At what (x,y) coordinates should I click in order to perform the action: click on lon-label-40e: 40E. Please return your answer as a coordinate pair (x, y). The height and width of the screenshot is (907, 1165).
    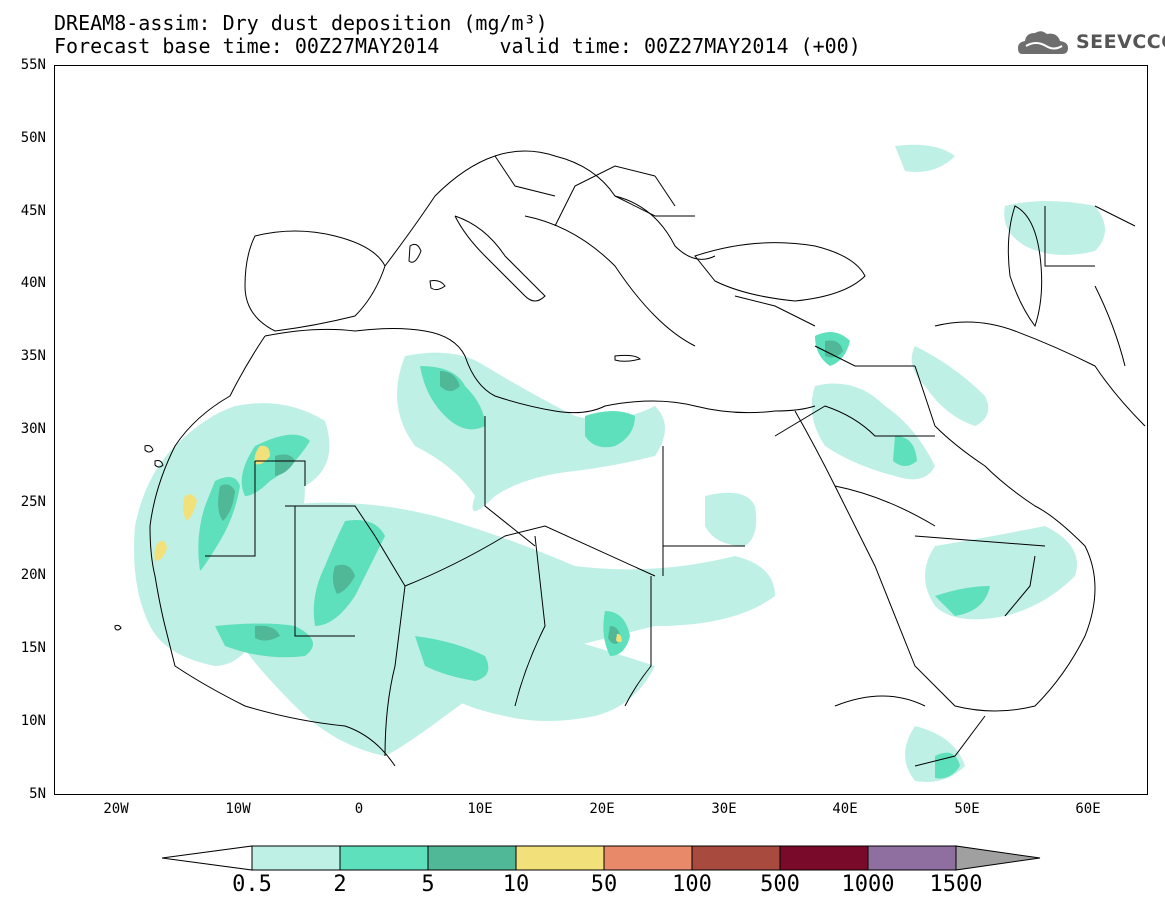
    Looking at the image, I should click on (845, 809).